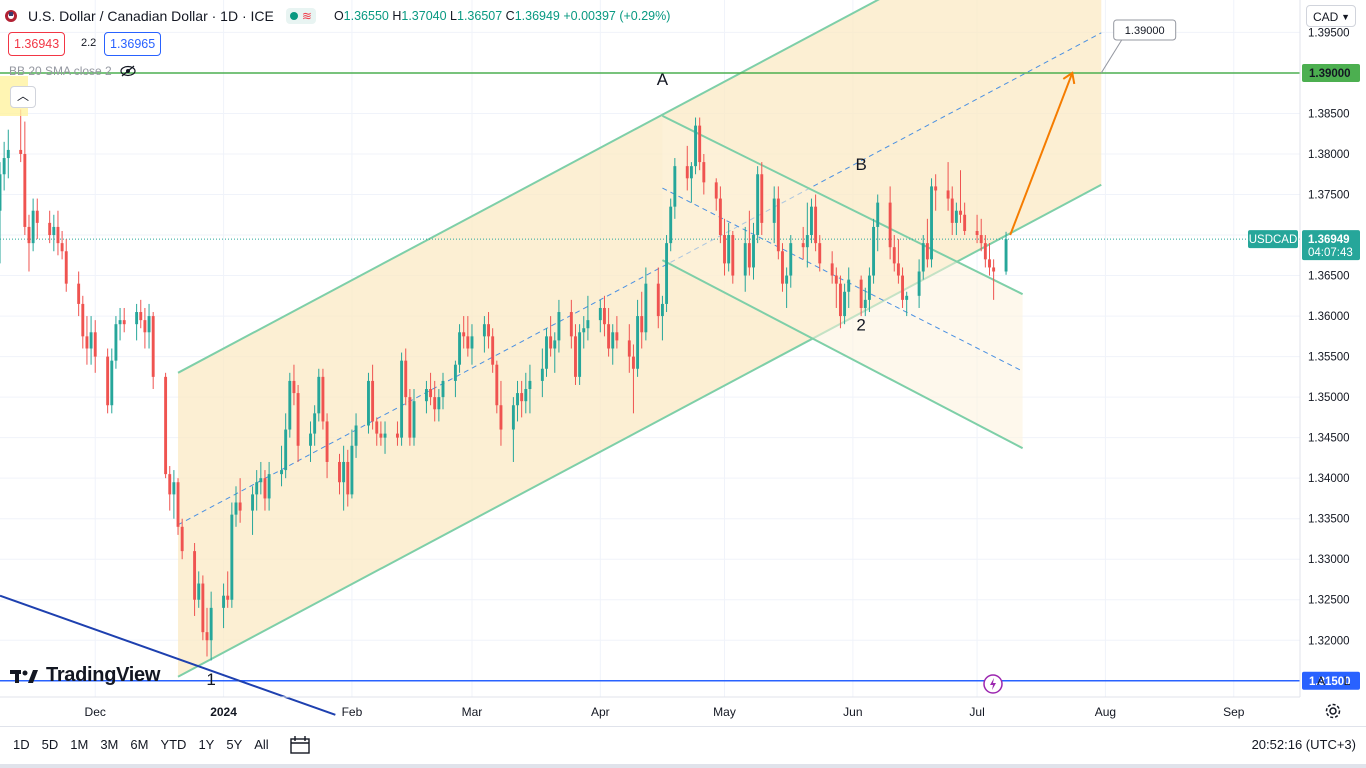  What do you see at coordinates (79, 744) in the screenshot?
I see `range-button-1m: 1M` at bounding box center [79, 744].